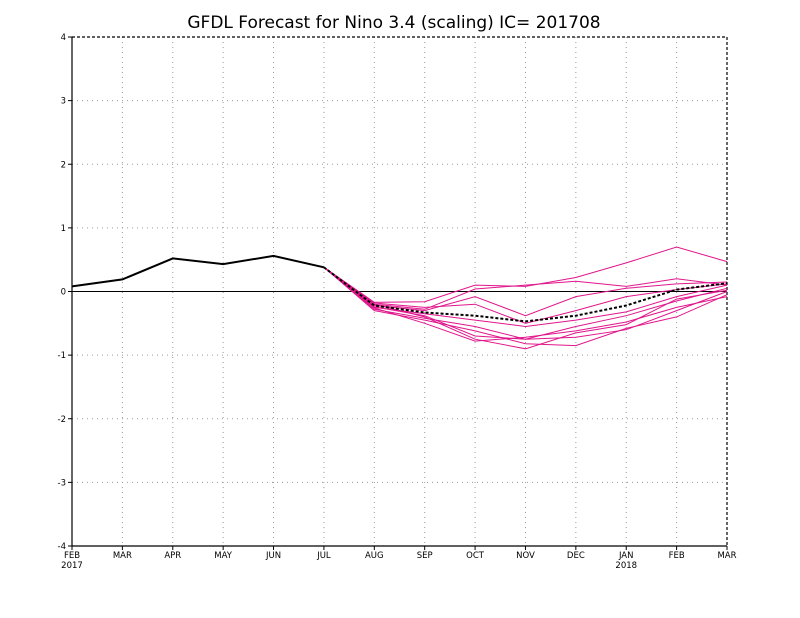 The image size is (800, 618). What do you see at coordinates (475, 556) in the screenshot?
I see `x-tick-label: OCT` at bounding box center [475, 556].